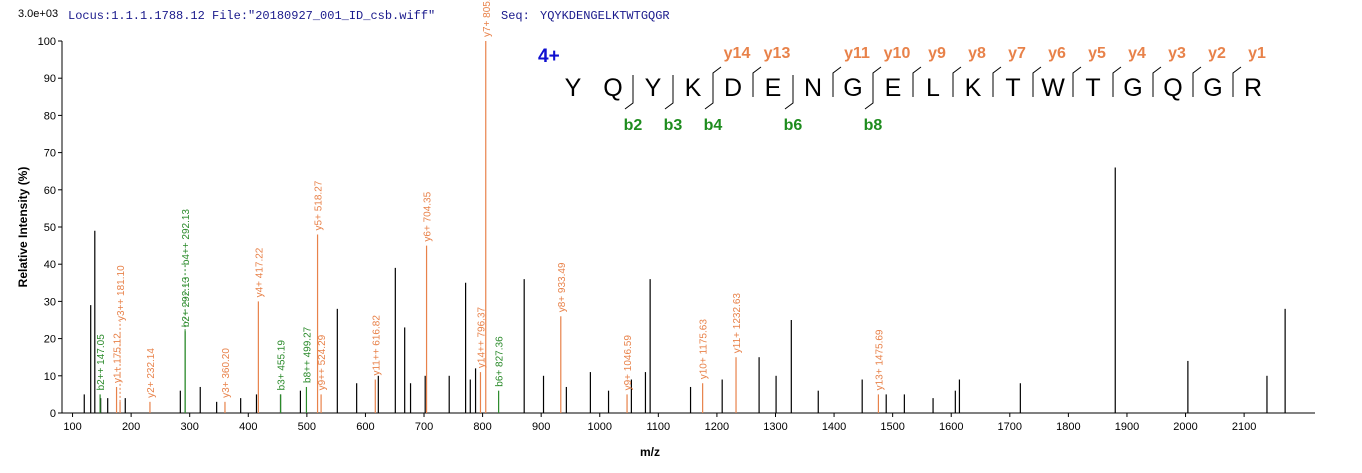  What do you see at coordinates (628, 363) in the screenshot?
I see `peak-label: y9+ 1046.59` at bounding box center [628, 363].